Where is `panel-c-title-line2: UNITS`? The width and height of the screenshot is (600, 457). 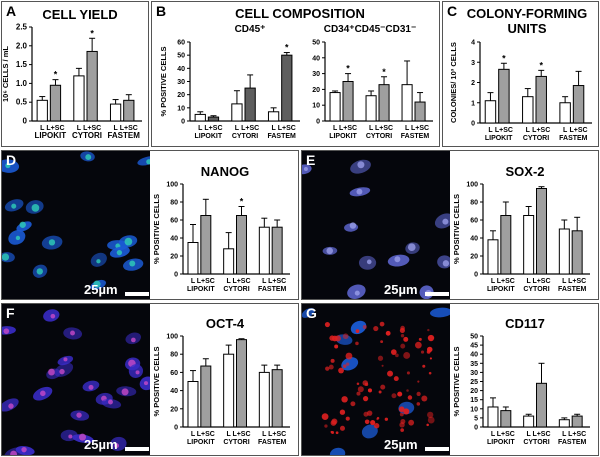
panel-c-title-line2: UNITS is located at coordinates (527, 28).